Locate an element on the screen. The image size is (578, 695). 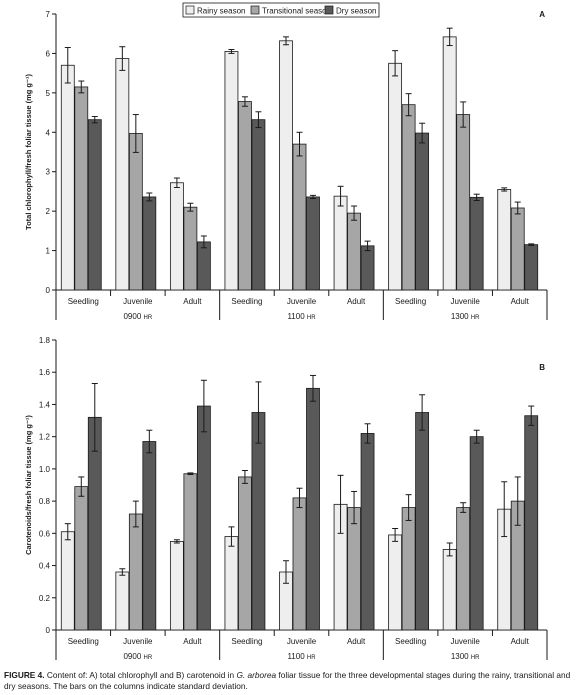
y-tick-label: 1.0 is located at coordinates (45, 469).